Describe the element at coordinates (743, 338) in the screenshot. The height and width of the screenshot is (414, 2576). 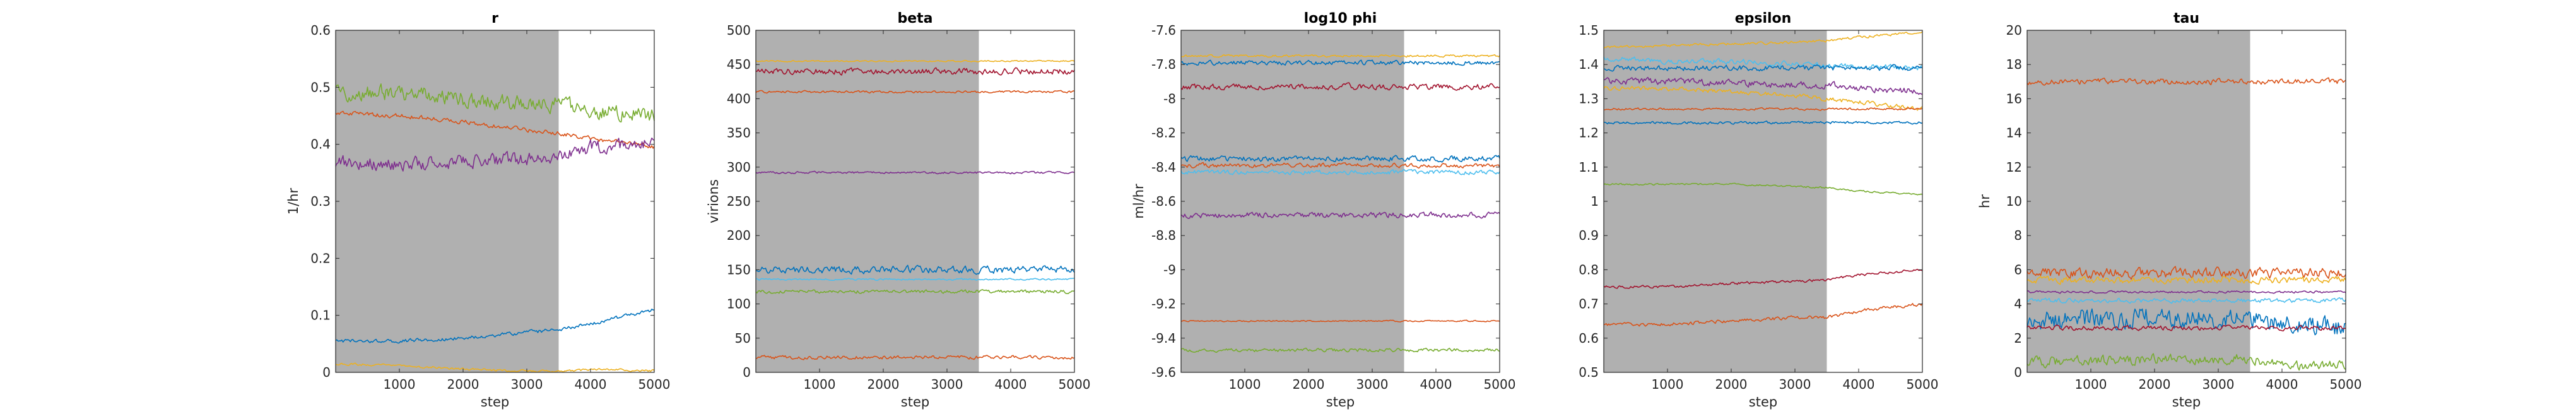
I see `y-tick-label: 50` at that location.